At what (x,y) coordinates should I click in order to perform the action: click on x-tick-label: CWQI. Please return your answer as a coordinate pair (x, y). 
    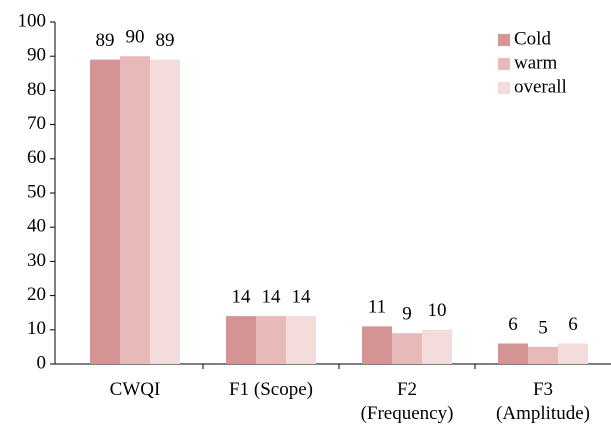
    Looking at the image, I should click on (135, 389).